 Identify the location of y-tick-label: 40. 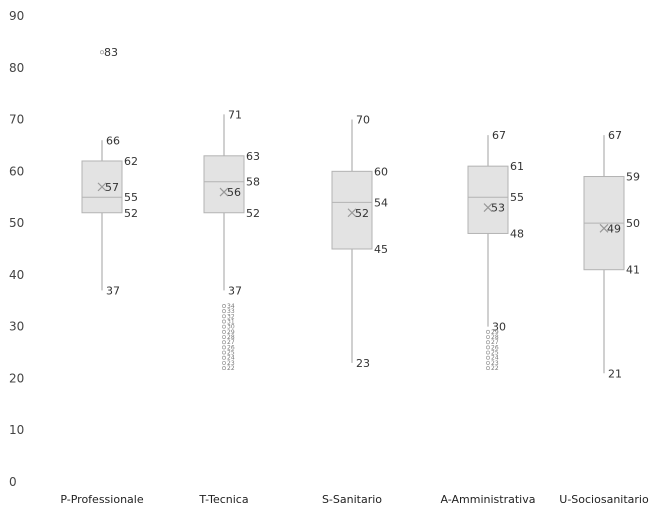
(16, 275).